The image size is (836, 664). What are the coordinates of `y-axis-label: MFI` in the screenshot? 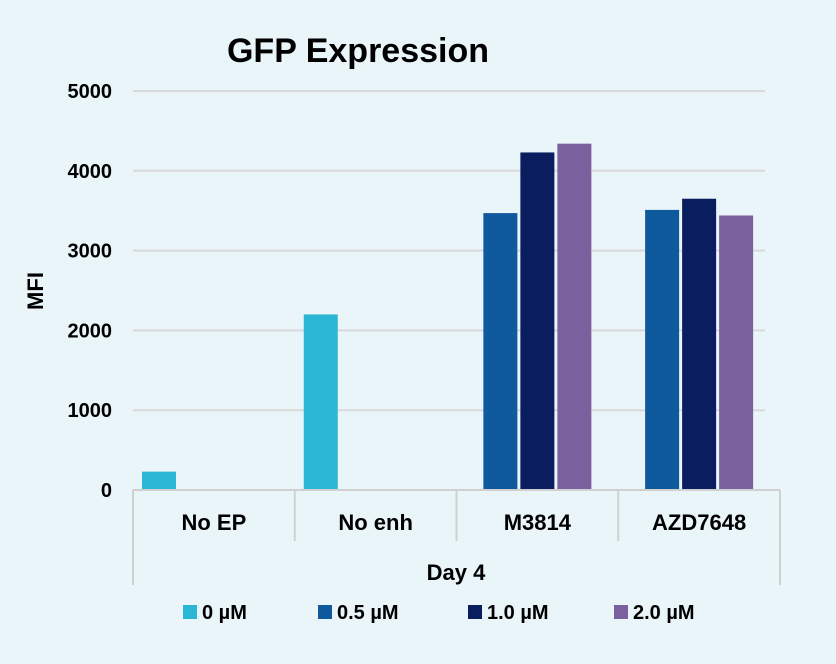 It's located at (35, 291).